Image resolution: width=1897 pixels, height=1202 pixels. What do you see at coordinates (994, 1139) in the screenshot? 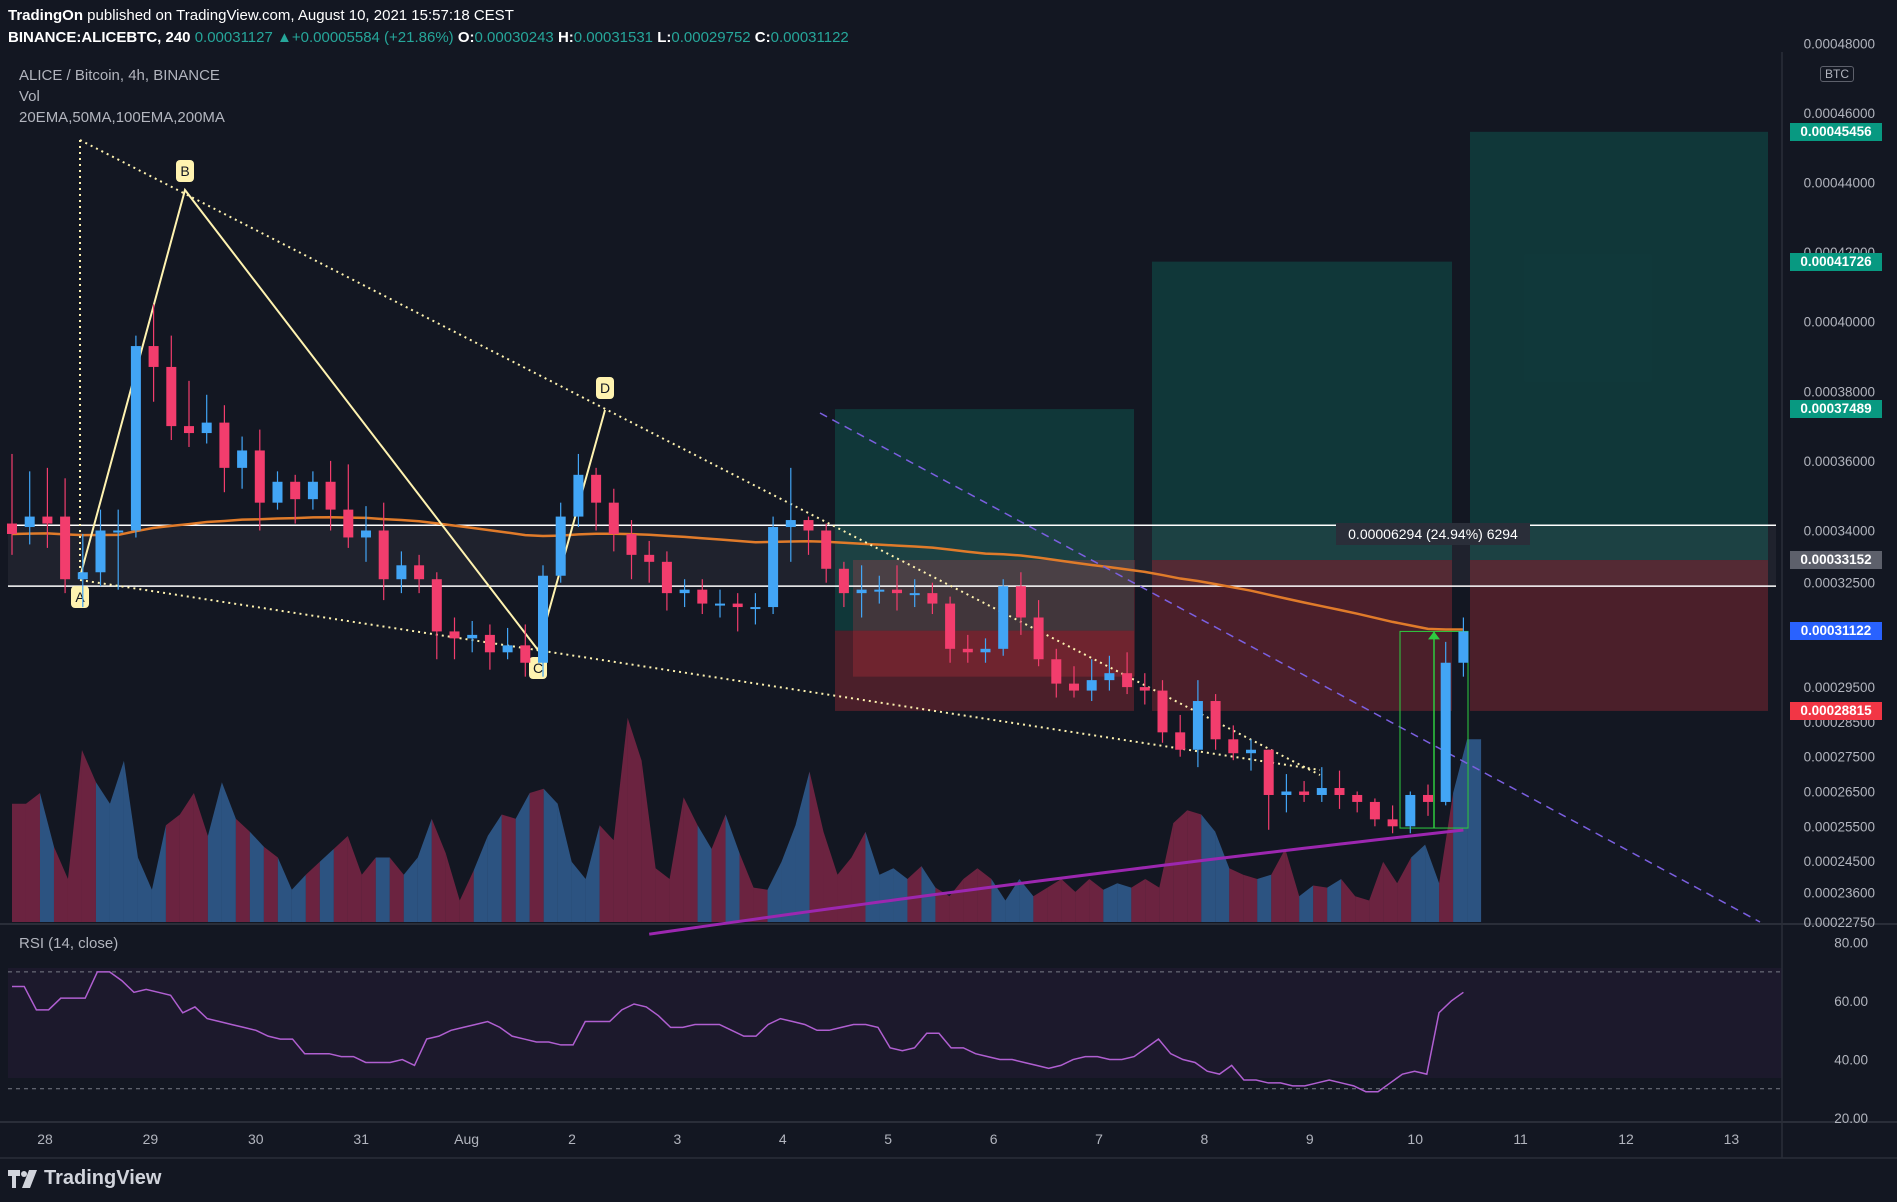
I see `x-tick-label: 6` at bounding box center [994, 1139].